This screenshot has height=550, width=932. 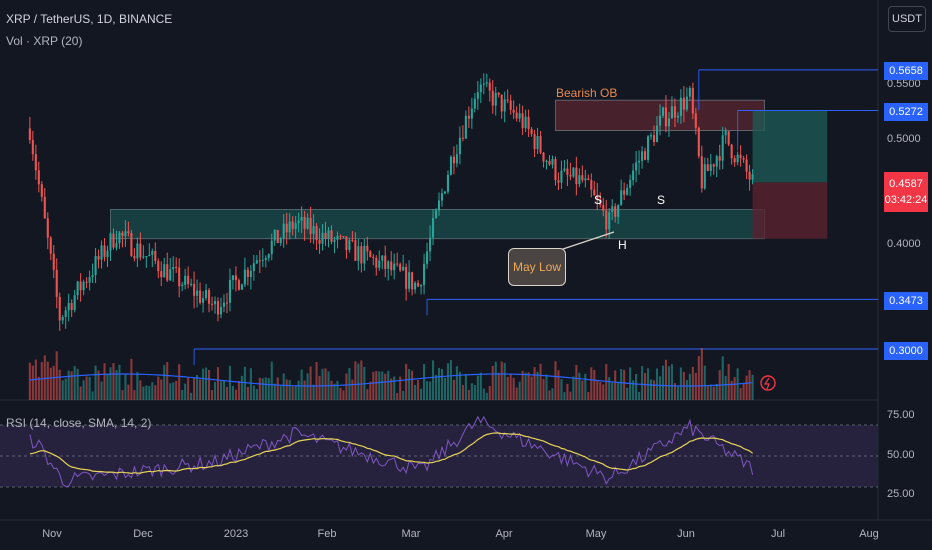 I want to click on currency-button: USDT, so click(x=907, y=19).